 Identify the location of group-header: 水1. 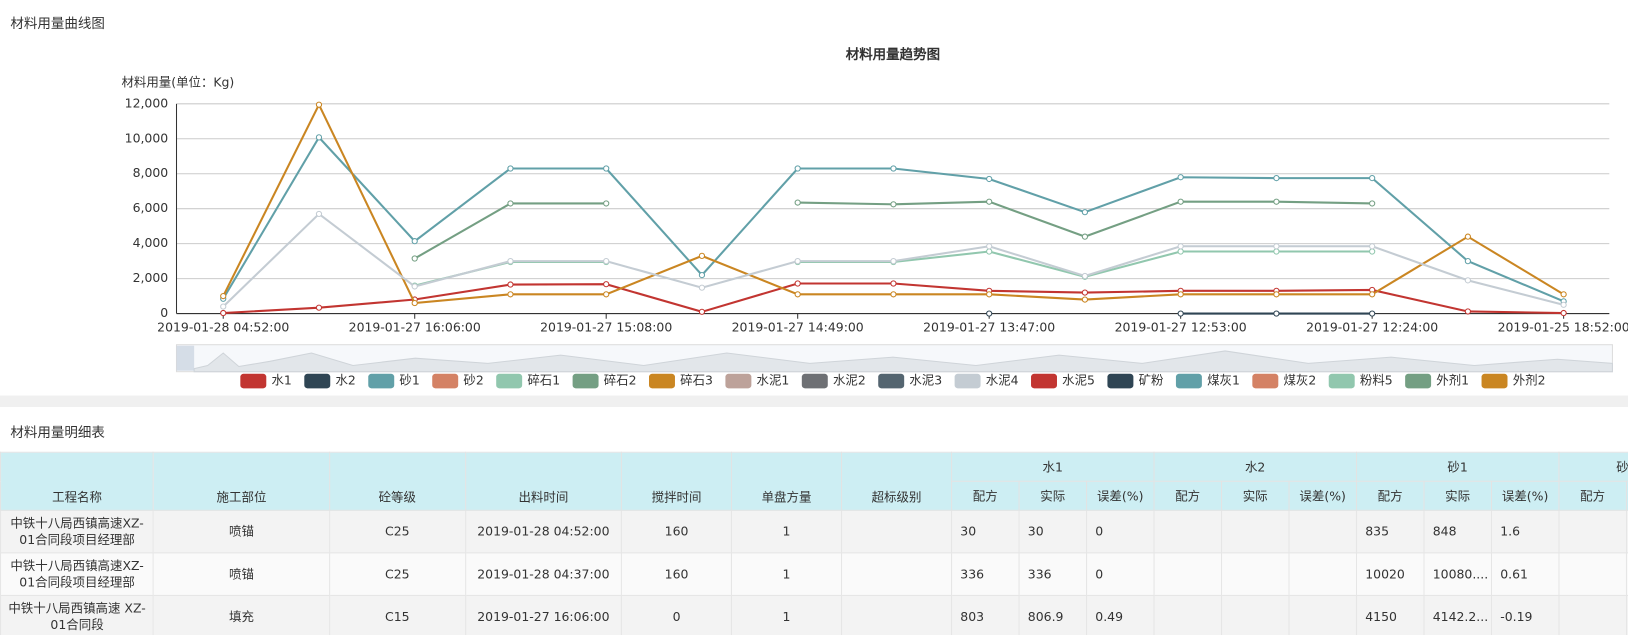
(1052, 466).